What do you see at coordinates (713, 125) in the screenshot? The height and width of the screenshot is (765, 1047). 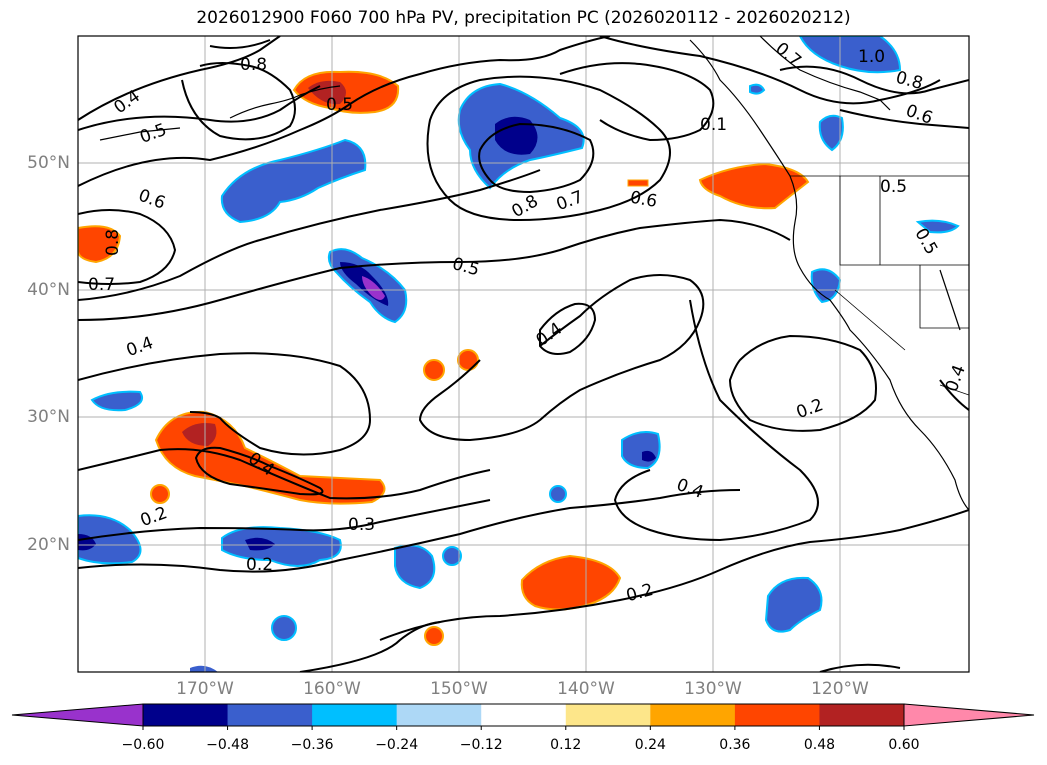 I see `contour-label: 0.1` at bounding box center [713, 125].